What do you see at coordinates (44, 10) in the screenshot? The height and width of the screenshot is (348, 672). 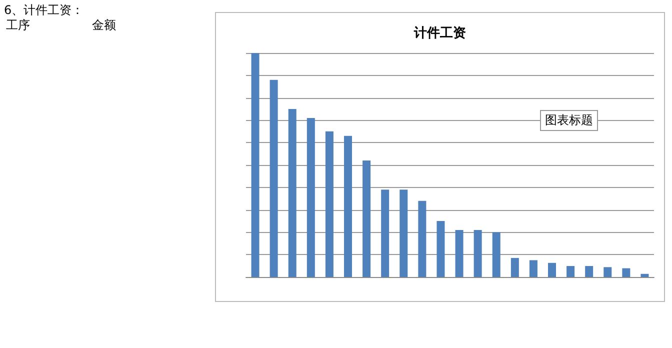 I see `text: 6、计件工资：` at bounding box center [44, 10].